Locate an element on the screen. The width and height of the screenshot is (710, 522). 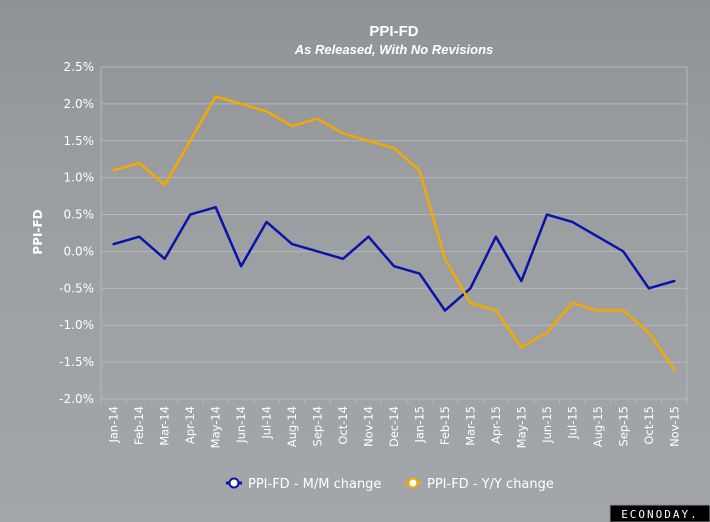
x-tick-label: Feb-15 is located at coordinates (445, 425).